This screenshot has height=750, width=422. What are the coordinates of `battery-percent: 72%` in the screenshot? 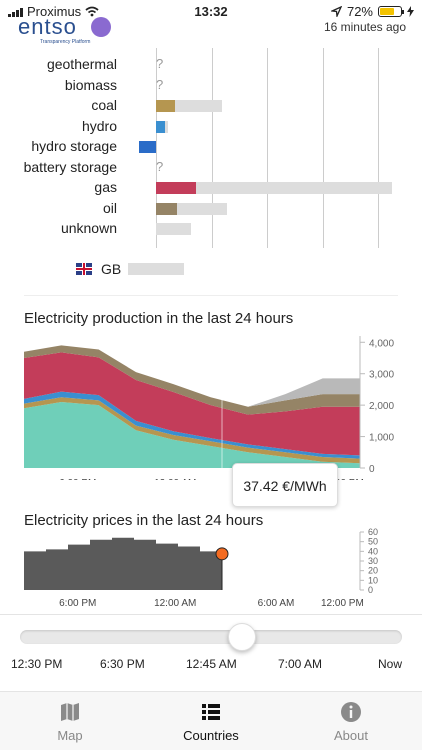 It's located at (359, 11).